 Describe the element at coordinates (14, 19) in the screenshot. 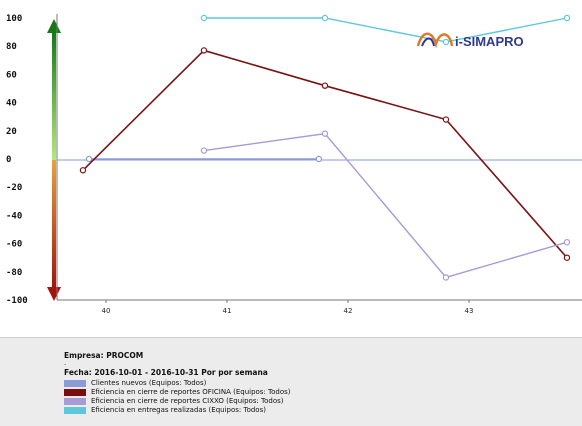

I see `y-tick-label: 100` at that location.